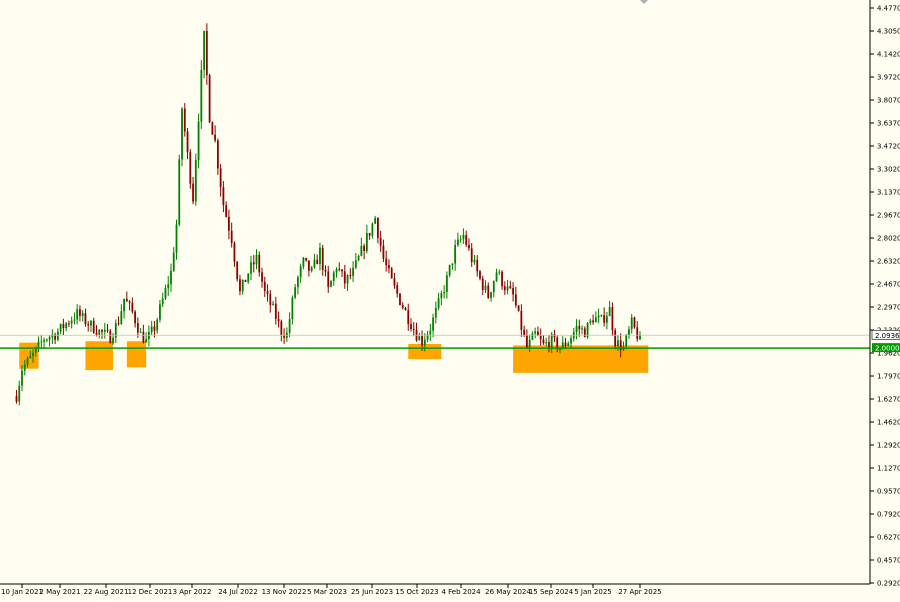  Describe the element at coordinates (888, 423) in the screenshot. I see `y-tick-label: 1.4620` at that location.